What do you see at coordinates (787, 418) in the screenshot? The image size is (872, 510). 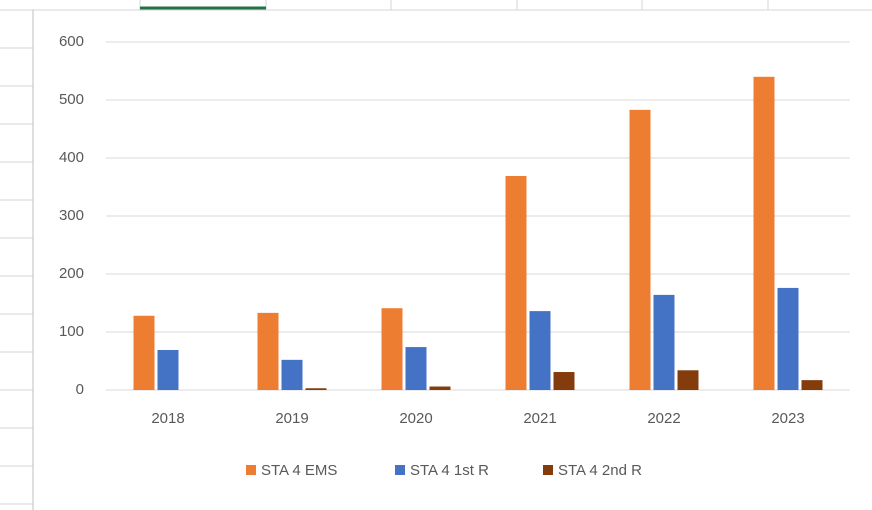 I see `x-tick-label: 2023` at bounding box center [787, 418].